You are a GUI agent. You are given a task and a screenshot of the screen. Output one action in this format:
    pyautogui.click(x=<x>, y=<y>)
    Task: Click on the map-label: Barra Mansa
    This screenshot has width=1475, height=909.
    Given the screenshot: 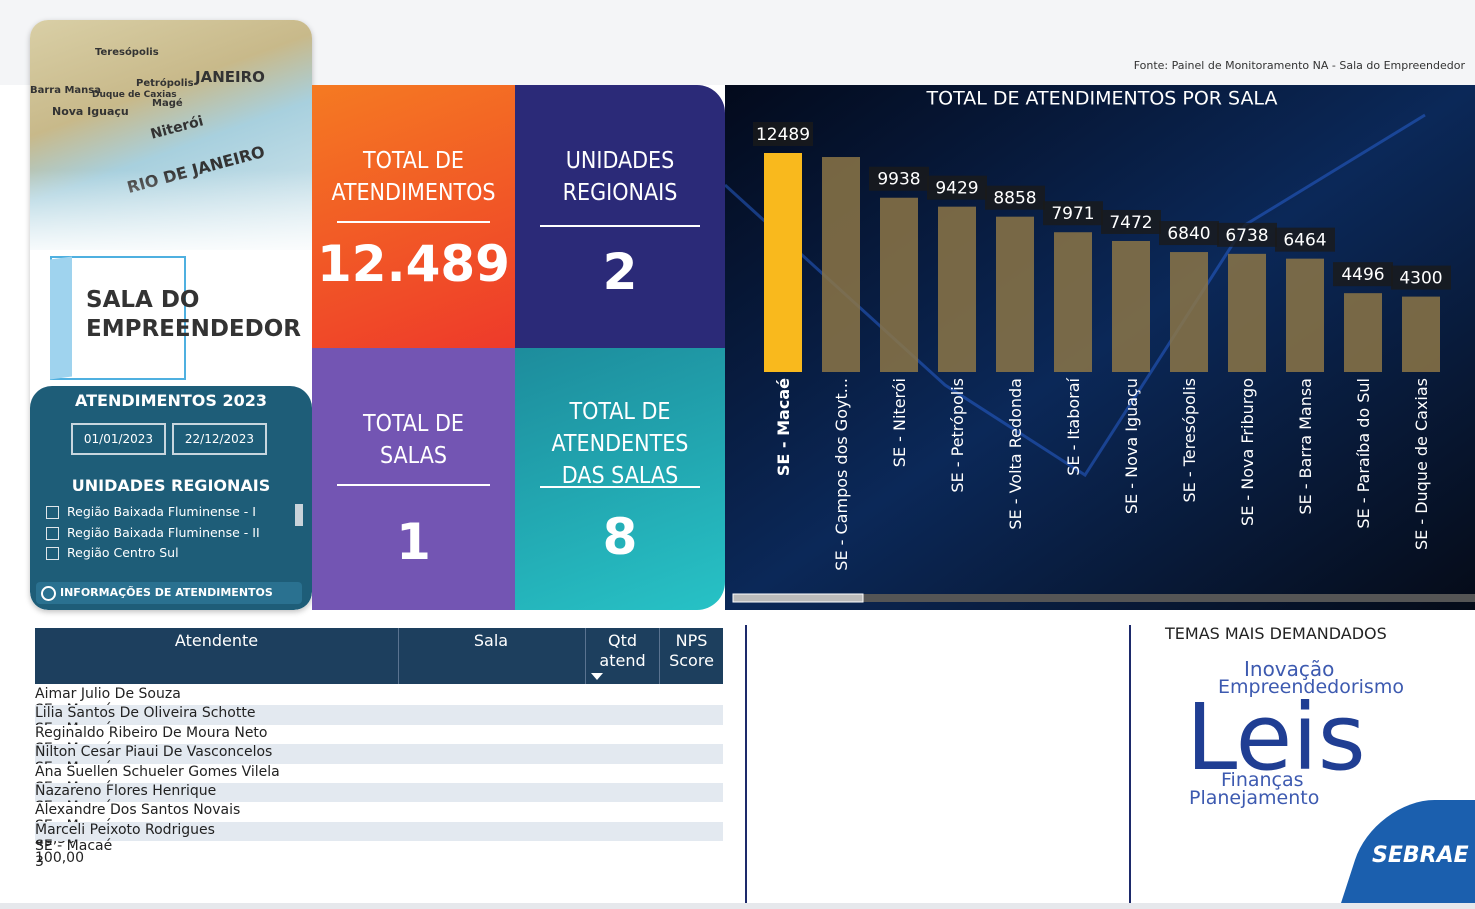 What is the action you would take?
    pyautogui.click(x=65, y=90)
    